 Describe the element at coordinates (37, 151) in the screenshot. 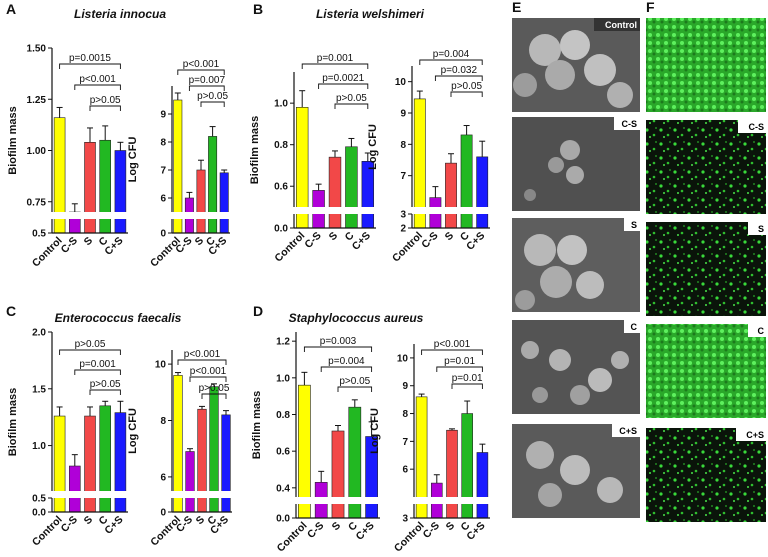

I see `y-tick-label: 1.00` at that location.